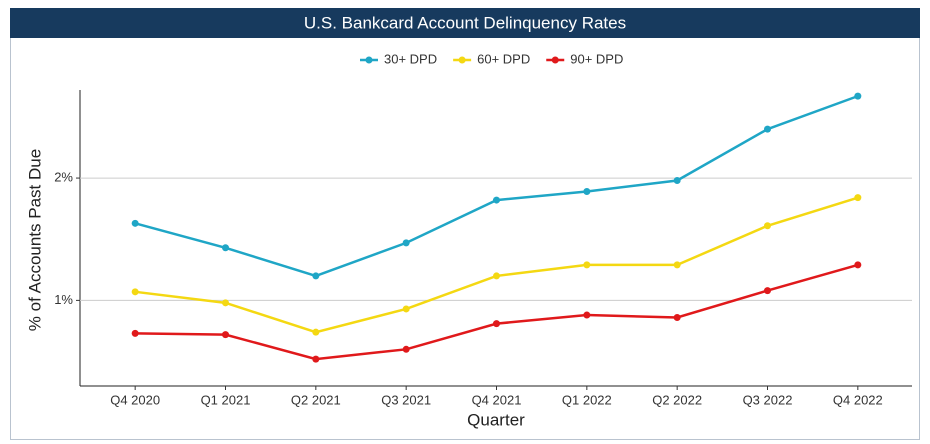 The height and width of the screenshot is (444, 930). Describe the element at coordinates (226, 399) in the screenshot. I see `x-tick-label: Q1 2021` at that location.